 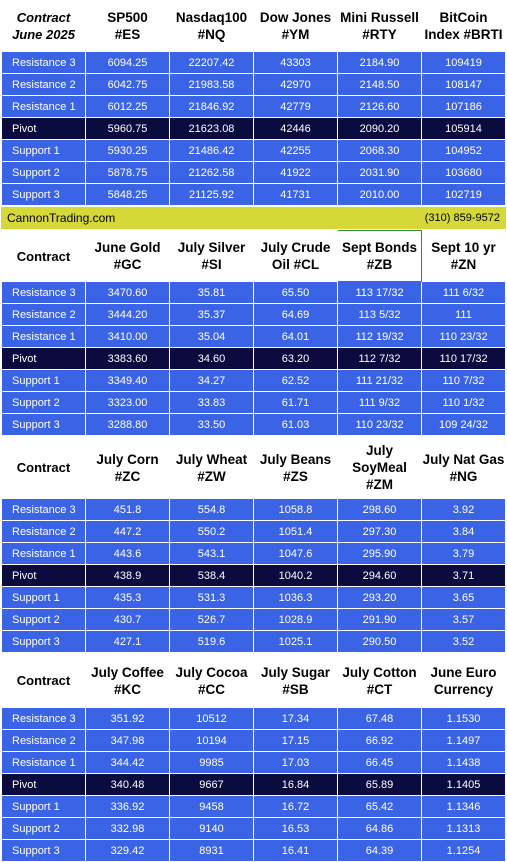 I want to click on level-value: 6042.75, so click(x=127, y=84).